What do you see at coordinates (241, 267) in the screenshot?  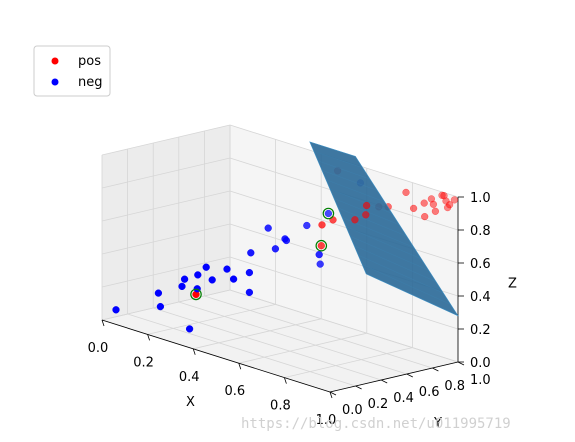 I see `points-in-front` at bounding box center [241, 267].